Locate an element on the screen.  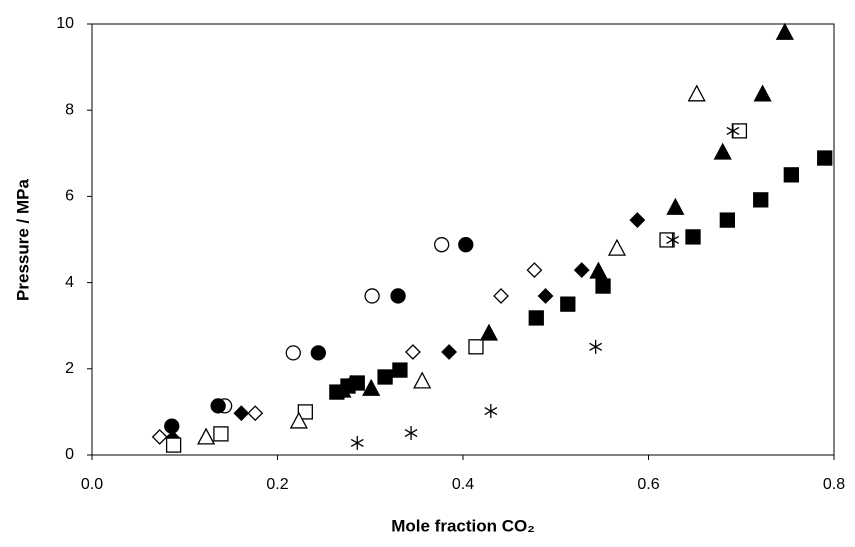
y-tick-label: 10 is located at coordinates (65, 23).